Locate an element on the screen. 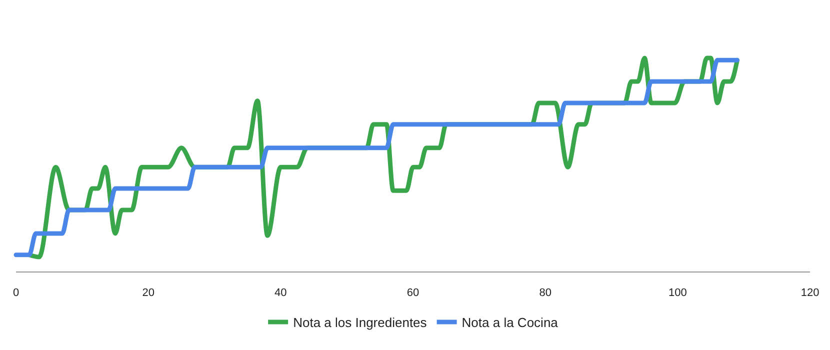 This screenshot has width=830, height=350. x-tick-label: 120 is located at coordinates (810, 292).